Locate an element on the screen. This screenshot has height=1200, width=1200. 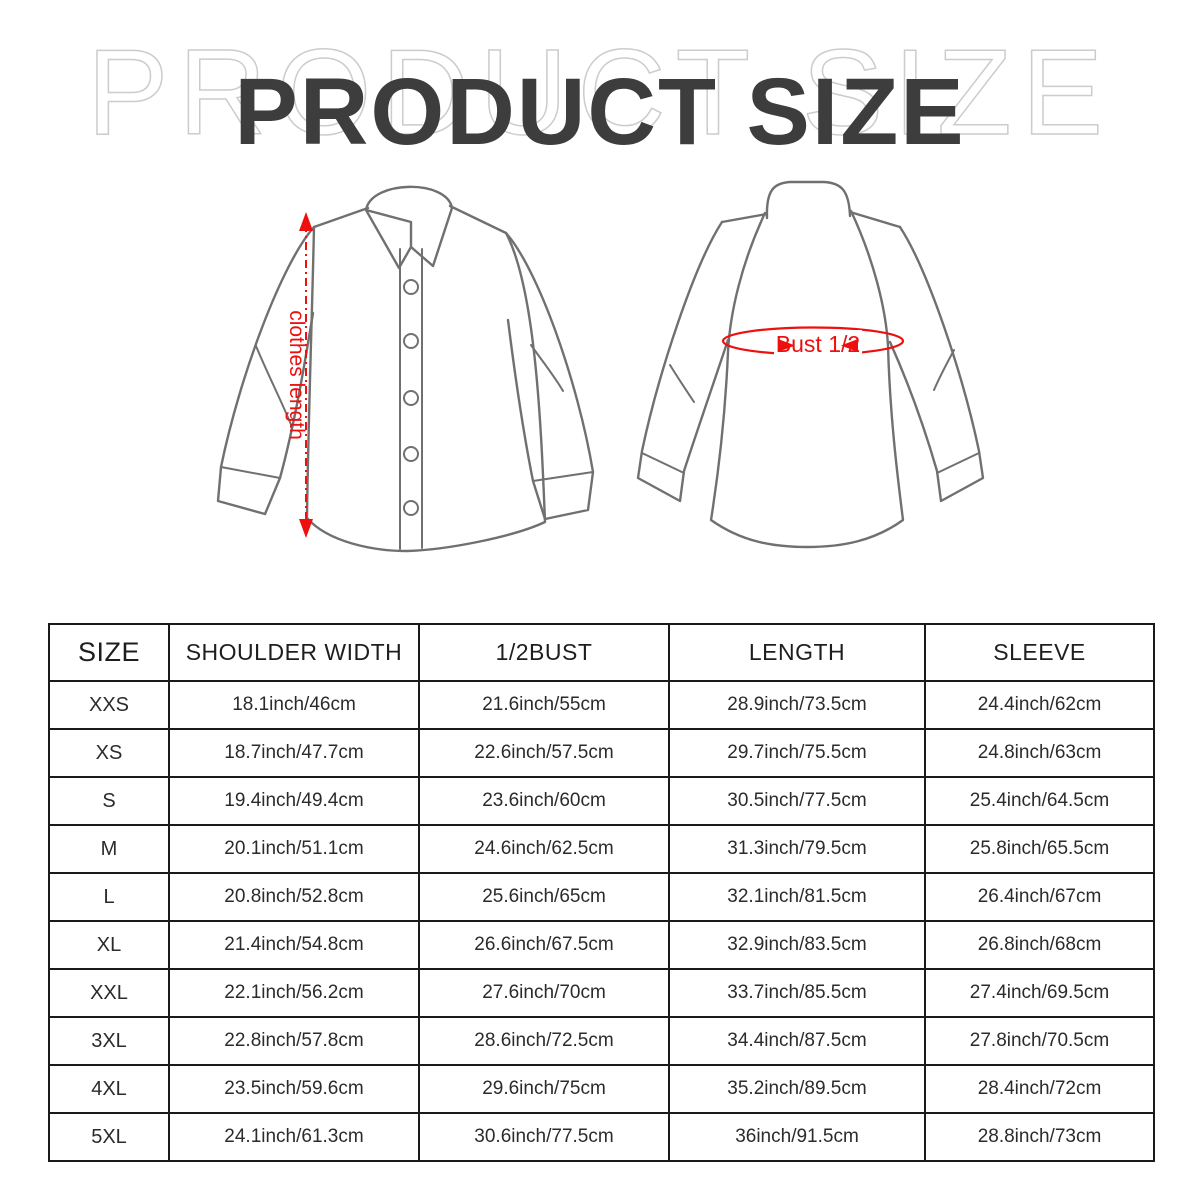
size-cell: 4XL is located at coordinates (109, 1089).